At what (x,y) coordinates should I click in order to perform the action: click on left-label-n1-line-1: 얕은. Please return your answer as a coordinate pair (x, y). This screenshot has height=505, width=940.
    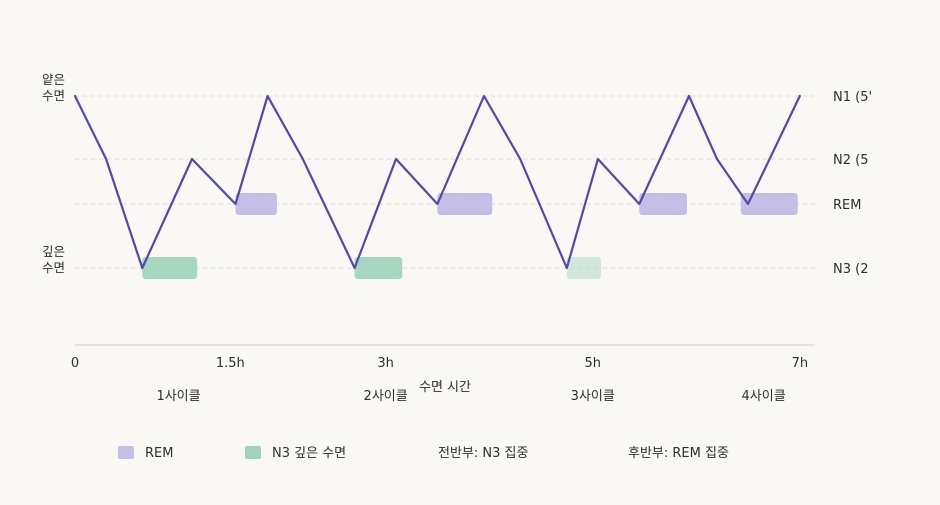
    Looking at the image, I should click on (53, 79).